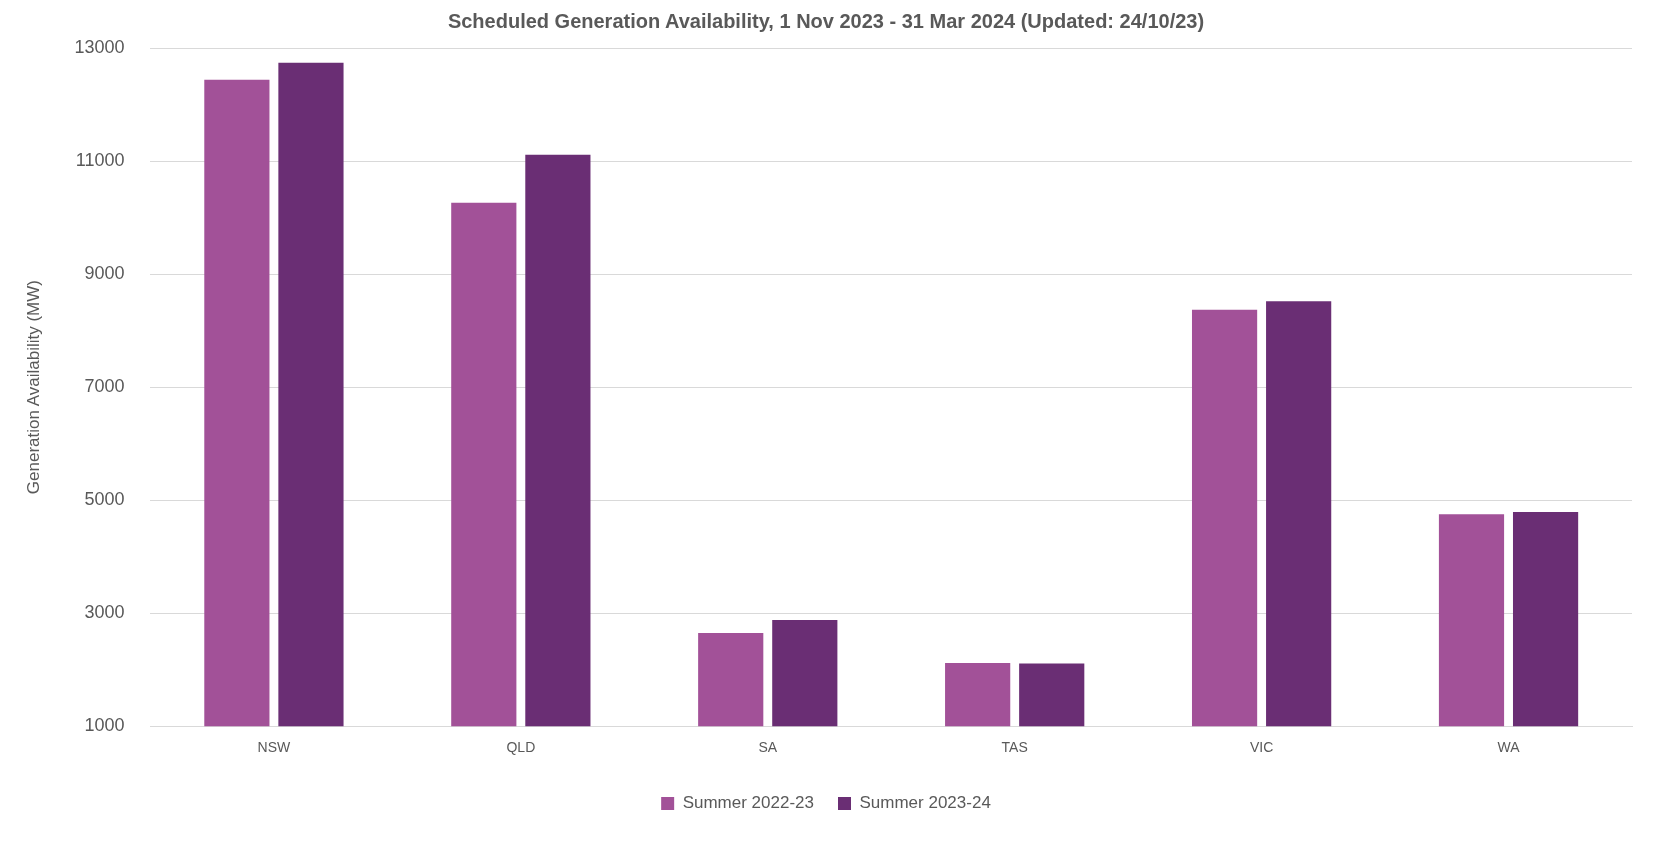 This screenshot has height=842, width=1662. I want to click on y-tick-label: 9000, so click(104, 273).